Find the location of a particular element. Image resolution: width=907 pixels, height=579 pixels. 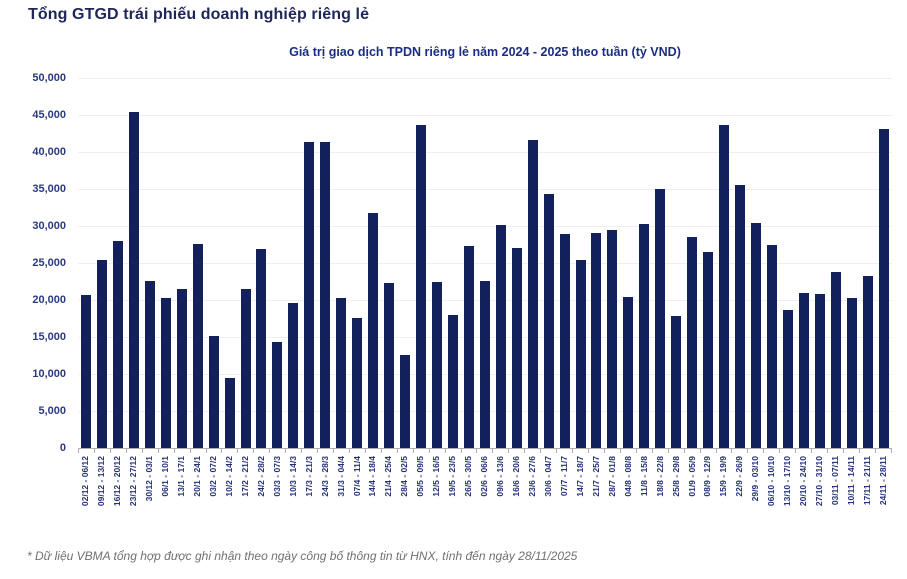

x-axis-label-column: 24/3 - 28/3 is located at coordinates (325, 502).